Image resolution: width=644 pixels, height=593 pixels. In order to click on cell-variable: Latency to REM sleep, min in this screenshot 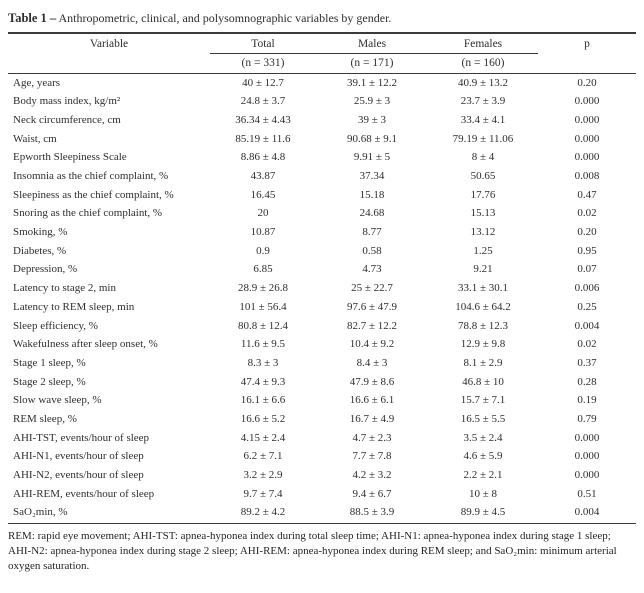, I will do `click(74, 306)`.